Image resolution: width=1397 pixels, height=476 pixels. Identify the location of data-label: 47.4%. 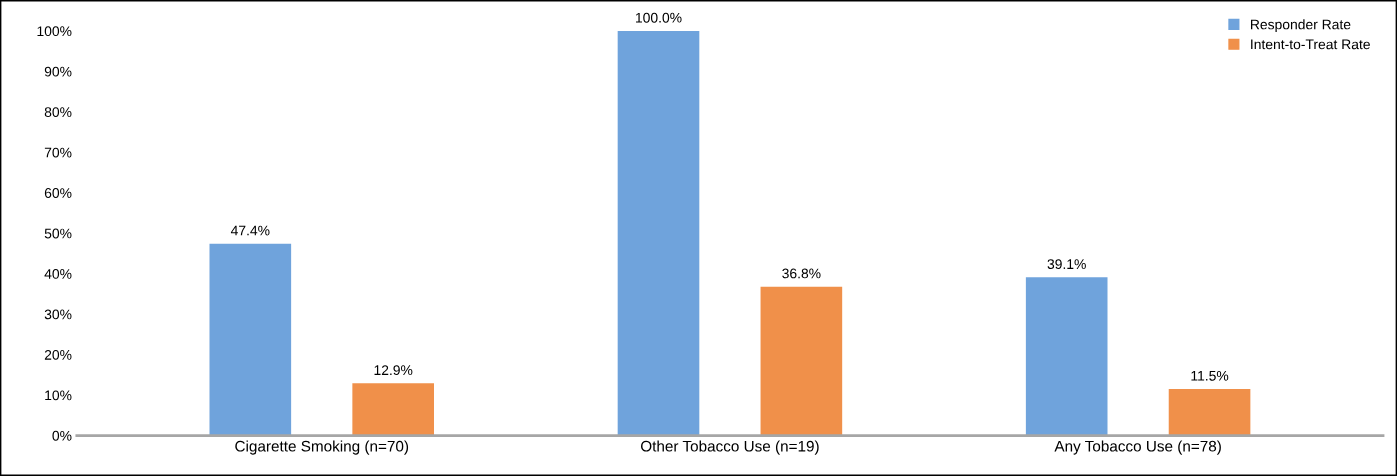
(250, 230).